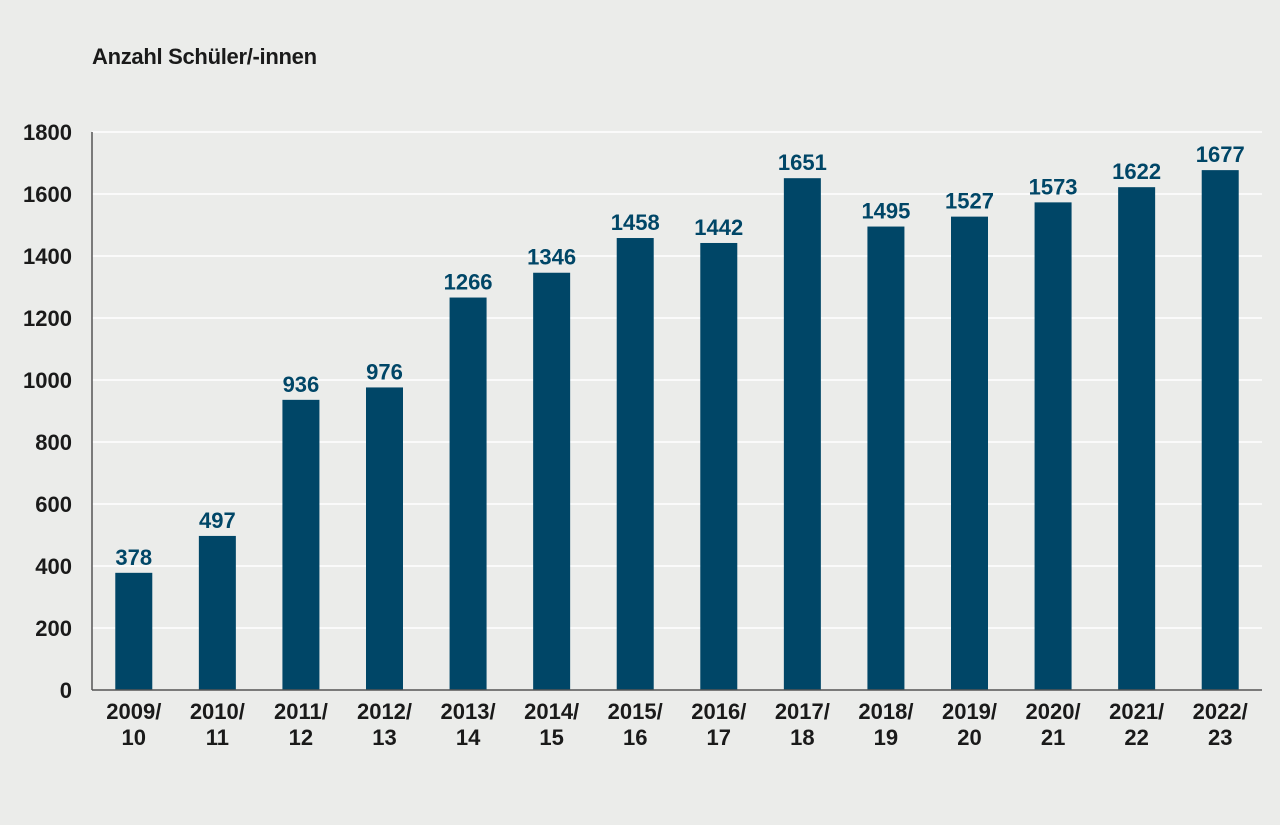  Describe the element at coordinates (47, 132) in the screenshot. I see `y-tick-label: 1800` at that location.